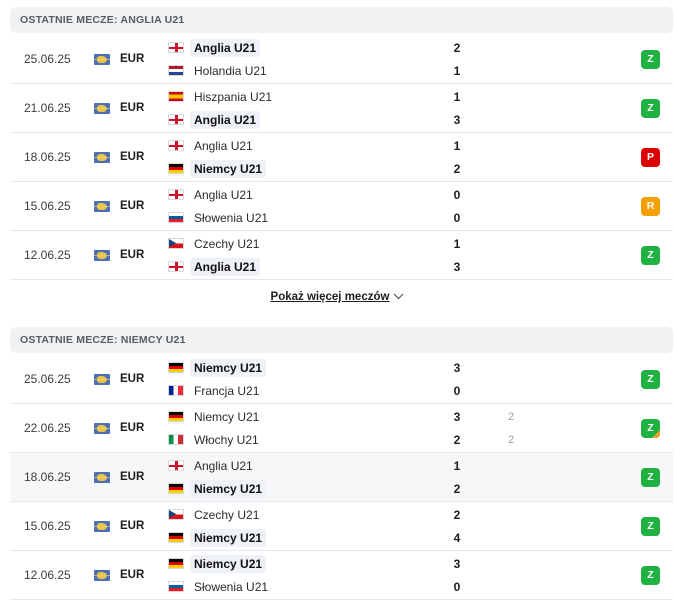 The height and width of the screenshot is (610, 675). Describe the element at coordinates (403, 587) in the screenshot. I see `away-team: Słowenia U21 0` at that location.